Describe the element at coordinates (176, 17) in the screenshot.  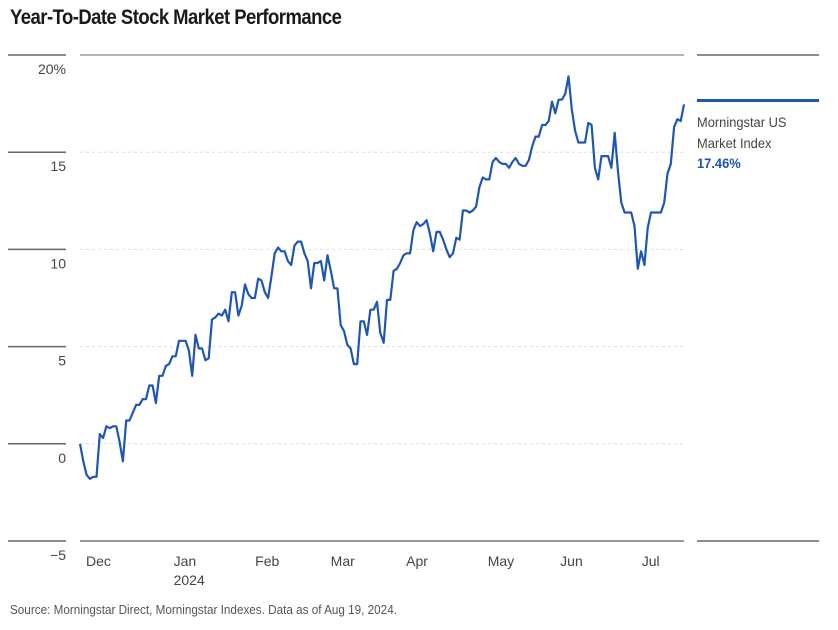
I see `chart-title: Year-To-Date Stock Market Performance` at that location.